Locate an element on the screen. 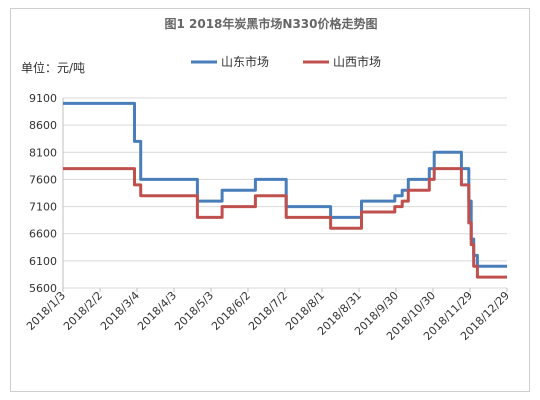  legend-label-1: 山东市场 is located at coordinates (245, 61).